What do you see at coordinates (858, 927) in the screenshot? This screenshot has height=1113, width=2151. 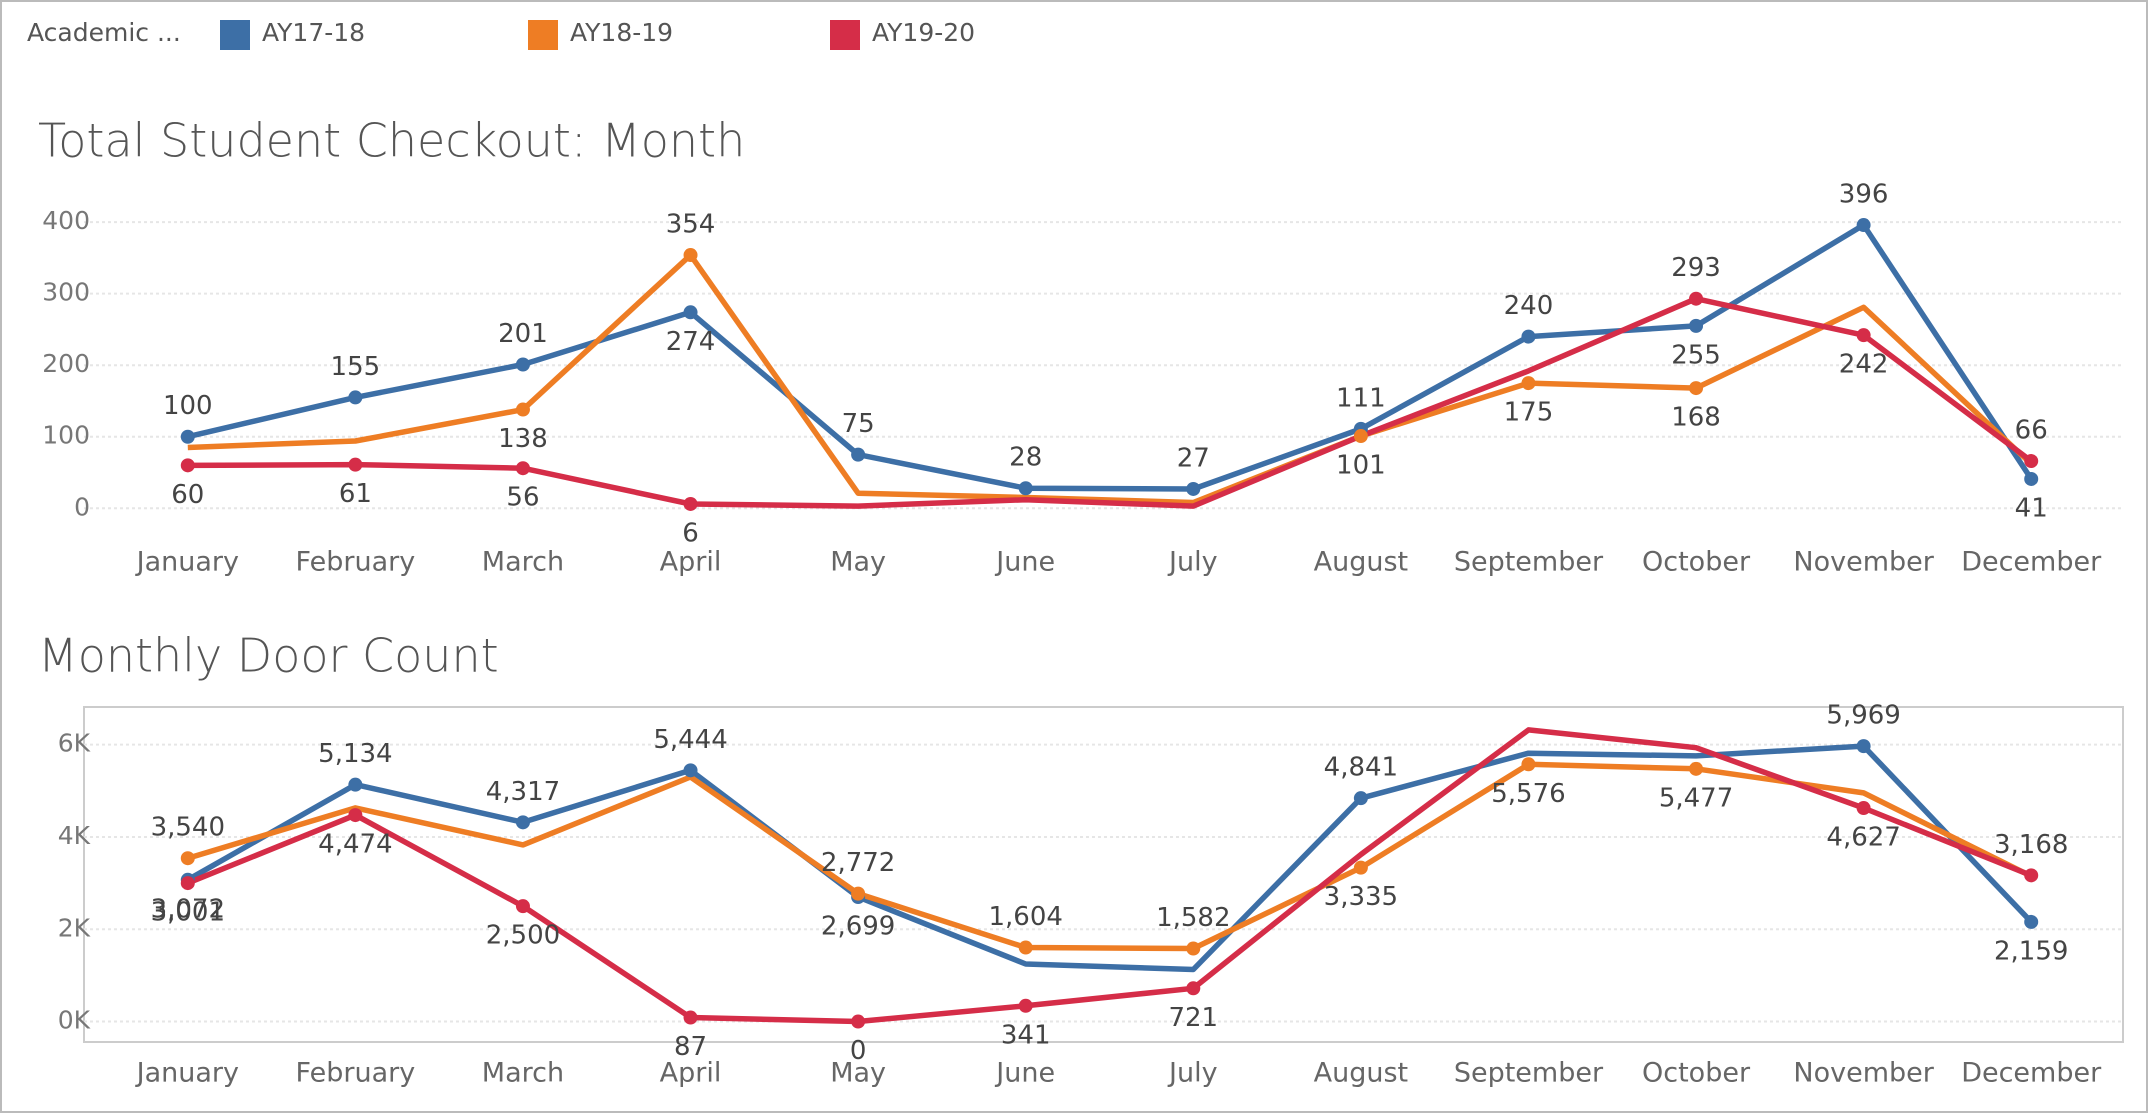 I see `data-label: 2,699` at bounding box center [858, 927].